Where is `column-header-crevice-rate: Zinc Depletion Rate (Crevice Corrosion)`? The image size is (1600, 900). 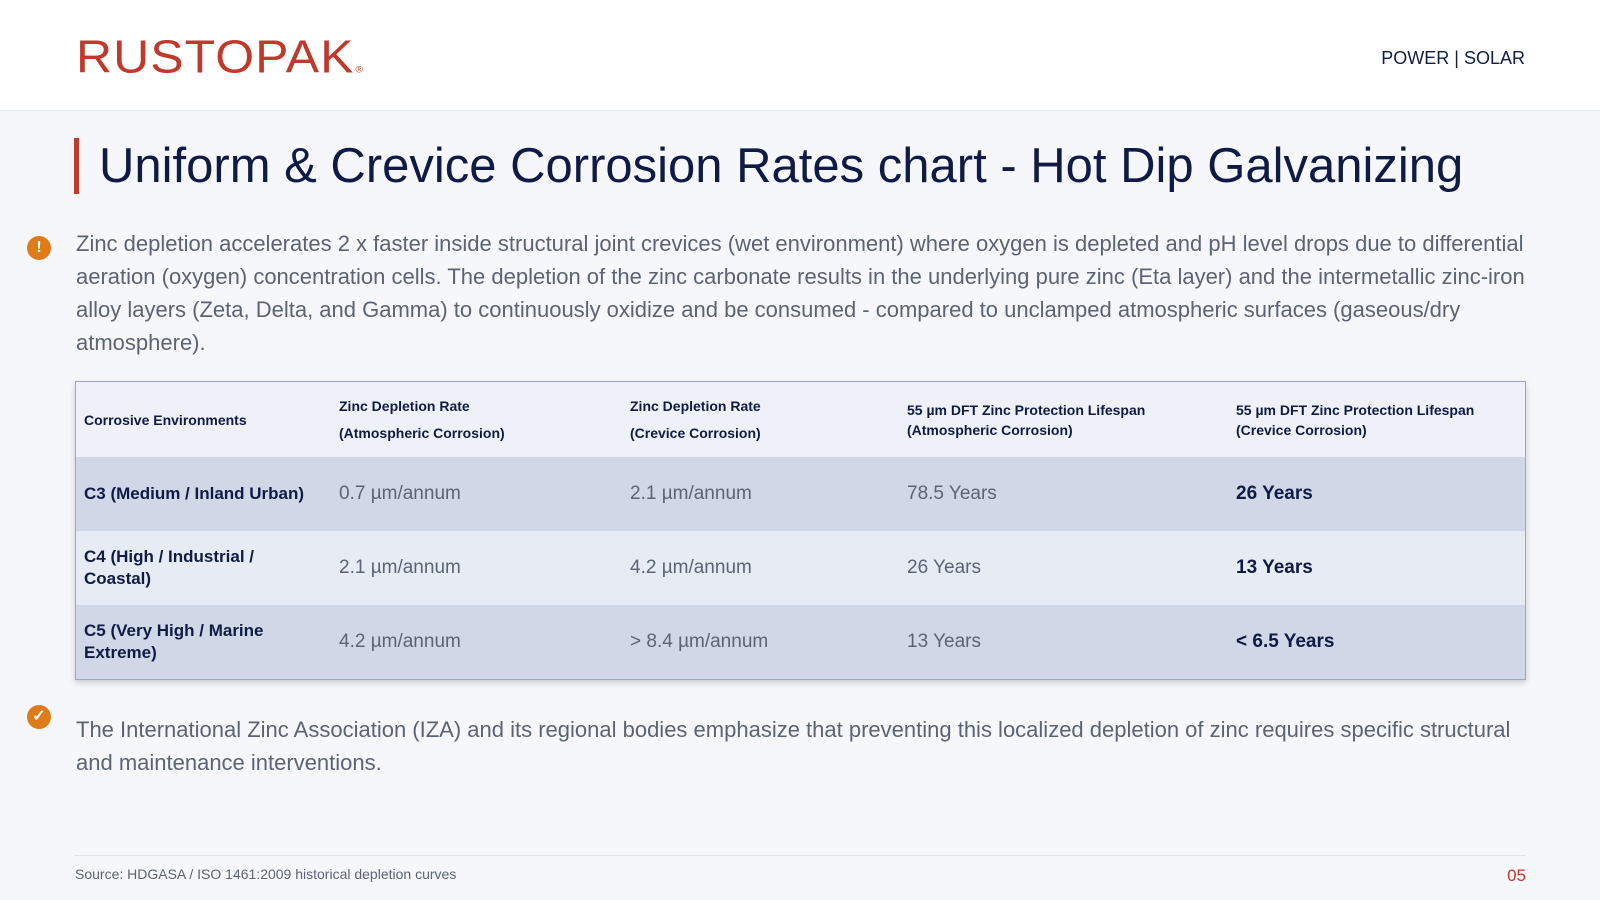 column-header-crevice-rate: Zinc Depletion Rate (Crevice Corrosion) is located at coordinates (760, 419).